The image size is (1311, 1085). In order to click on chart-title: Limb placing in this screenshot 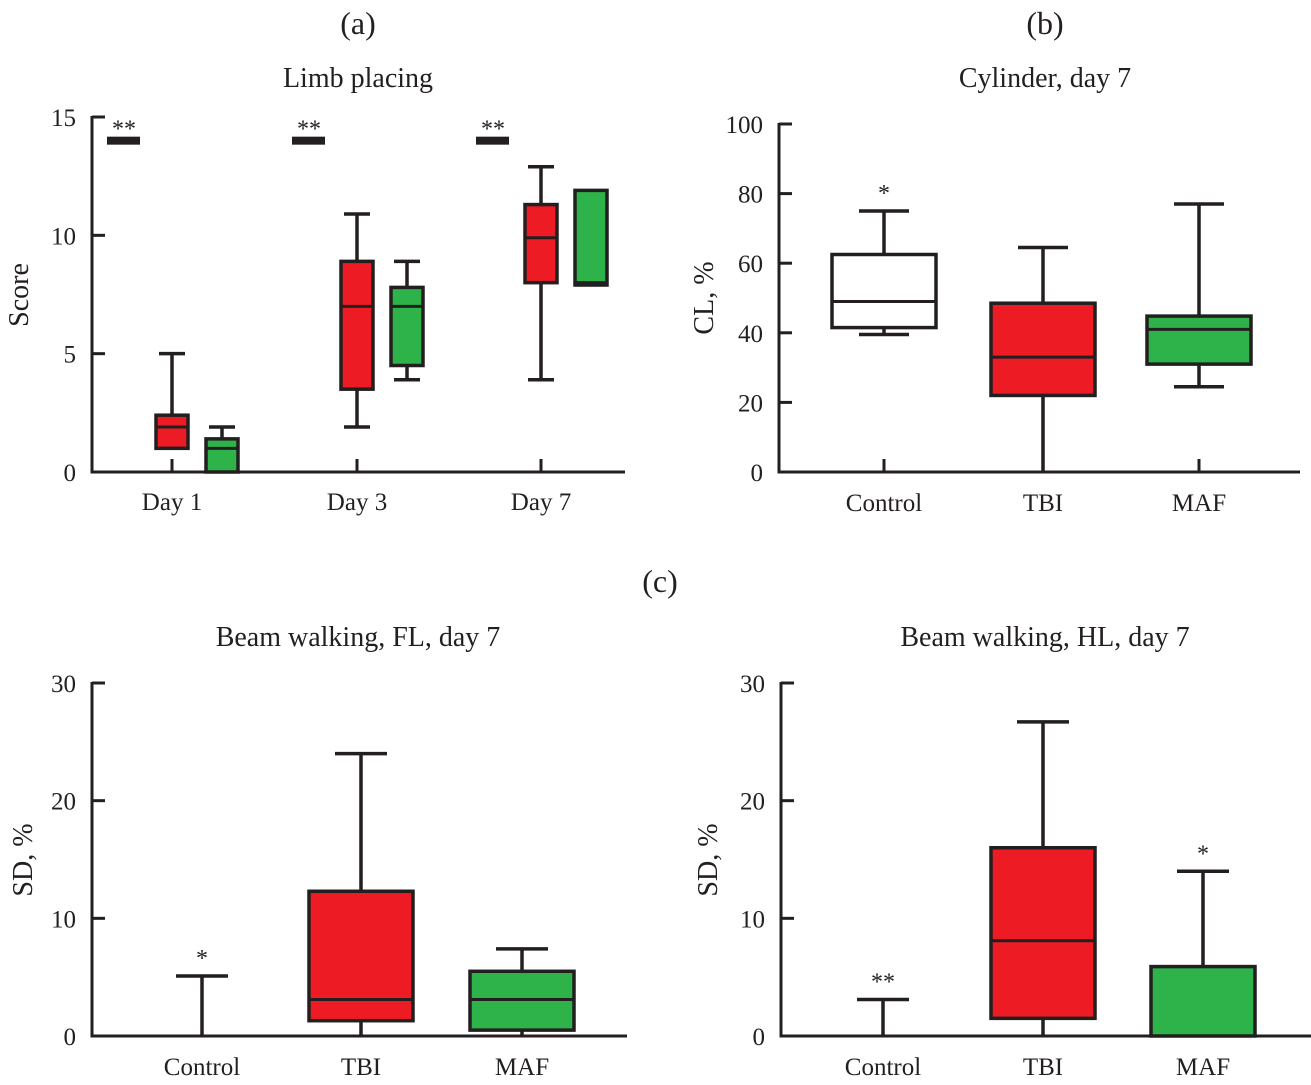, I will do `click(358, 78)`.